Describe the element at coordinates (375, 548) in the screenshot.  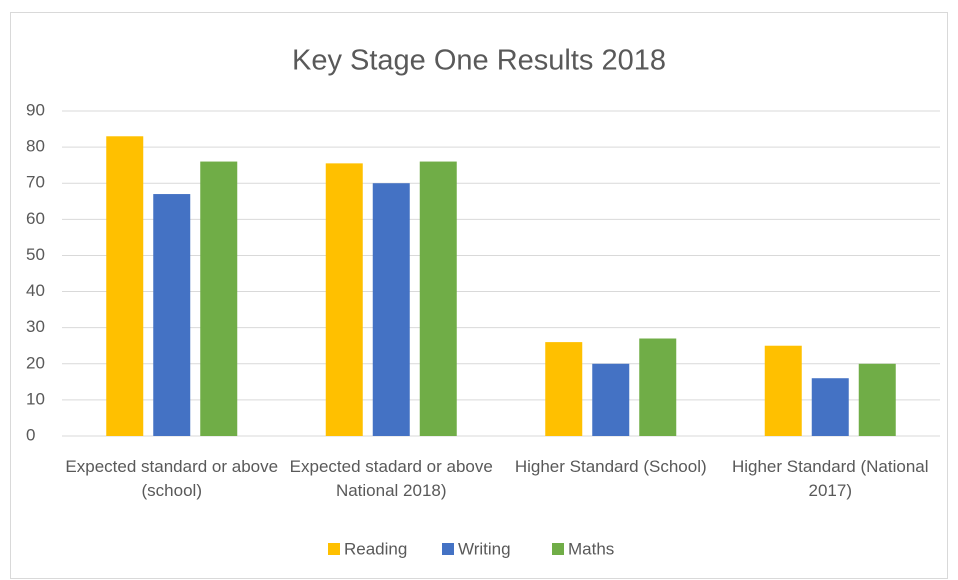
I see `legend-label: Reading` at that location.